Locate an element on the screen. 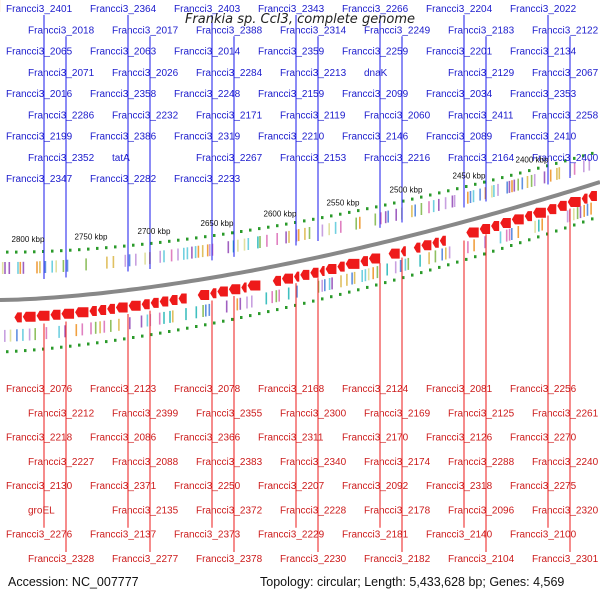 The height and width of the screenshot is (600, 600). gene-label-reverse: Francci3_2178 is located at coordinates (397, 510).